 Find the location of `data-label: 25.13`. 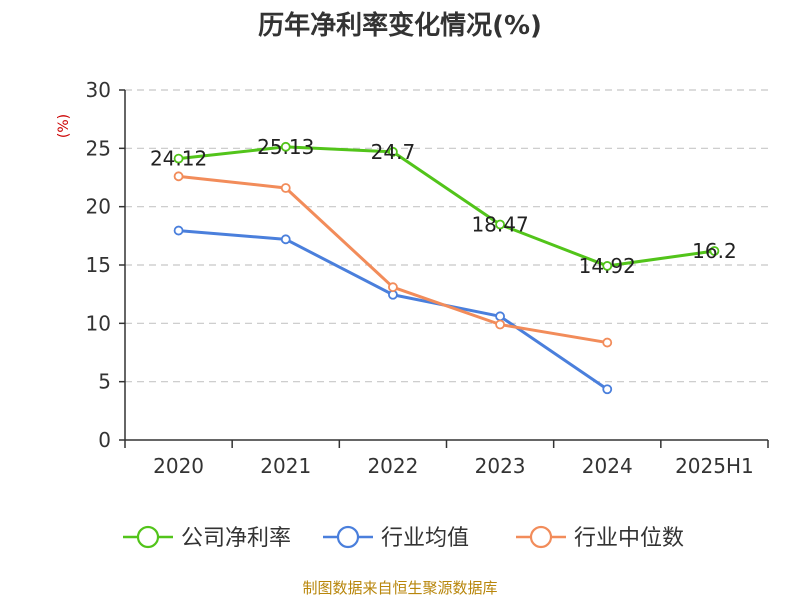

data-label: 25.13 is located at coordinates (285, 147).